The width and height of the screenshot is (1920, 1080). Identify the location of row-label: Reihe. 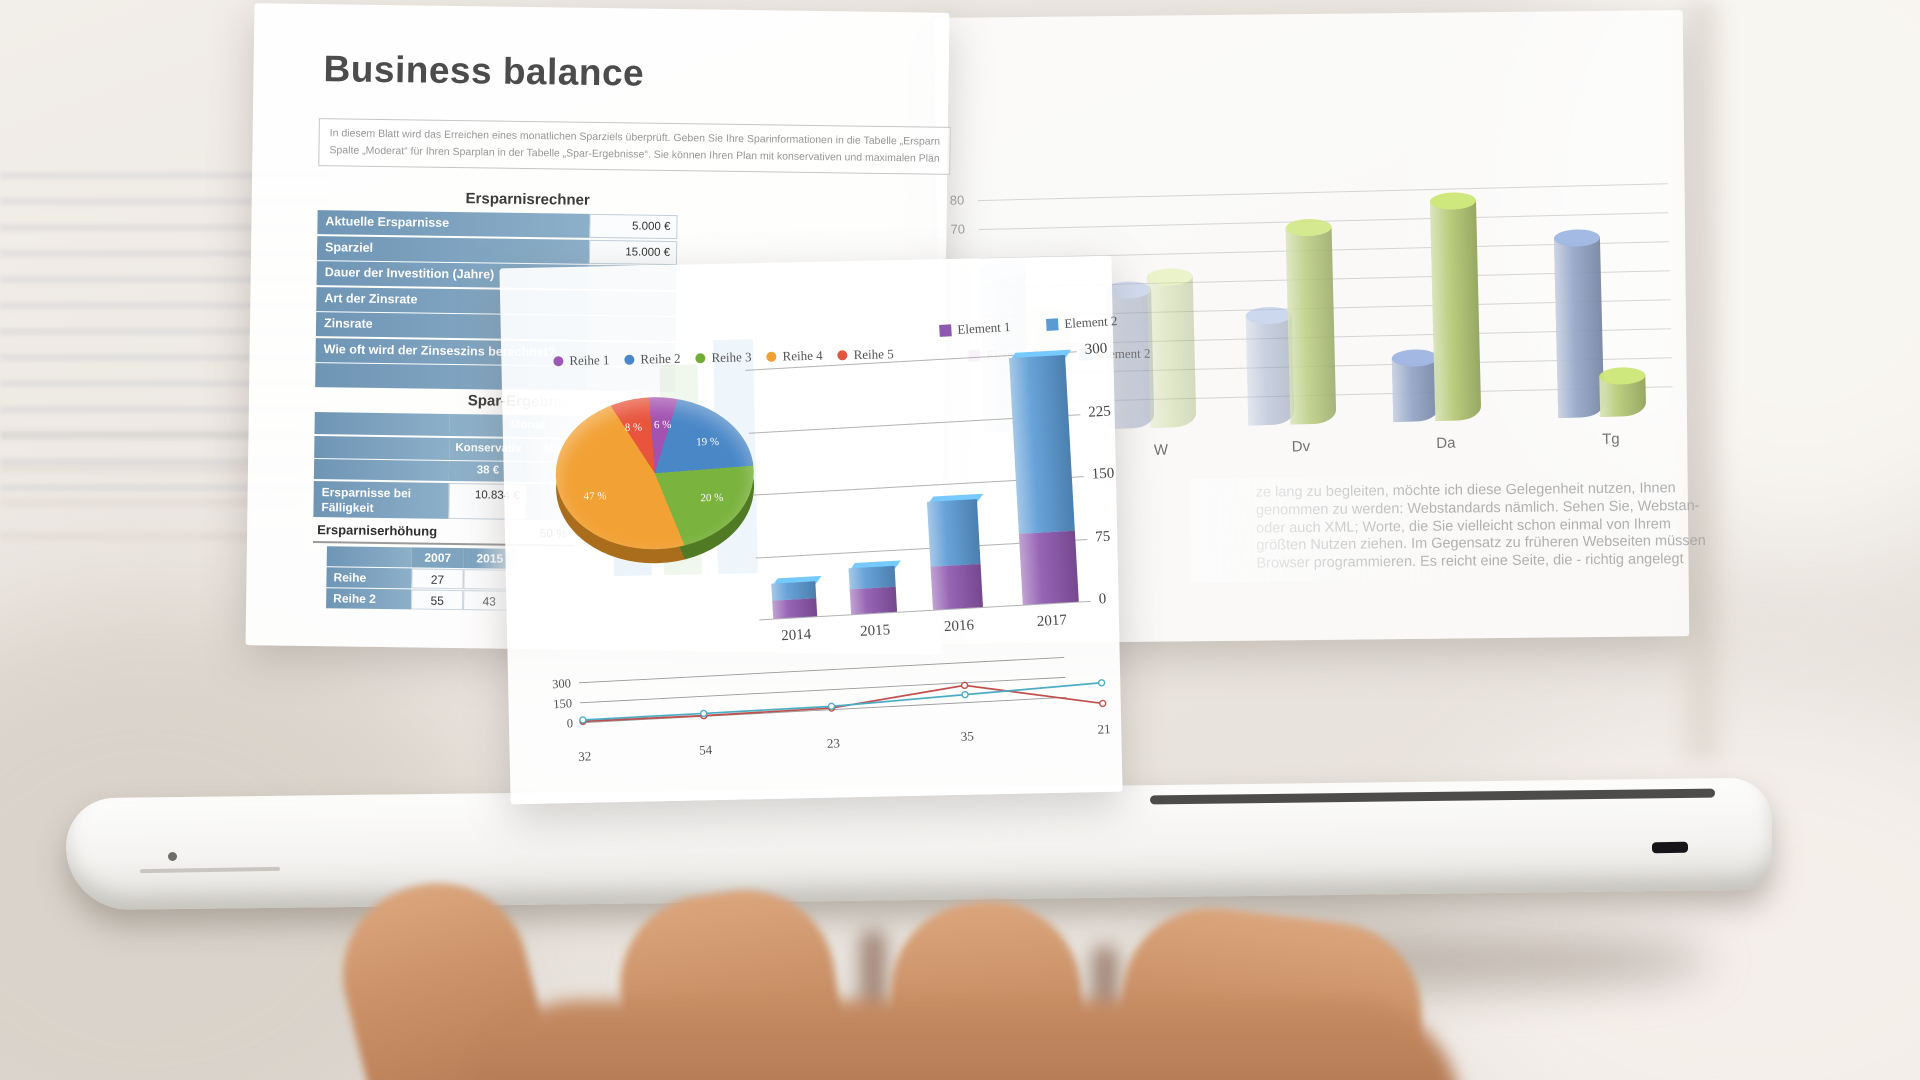
(369, 578).